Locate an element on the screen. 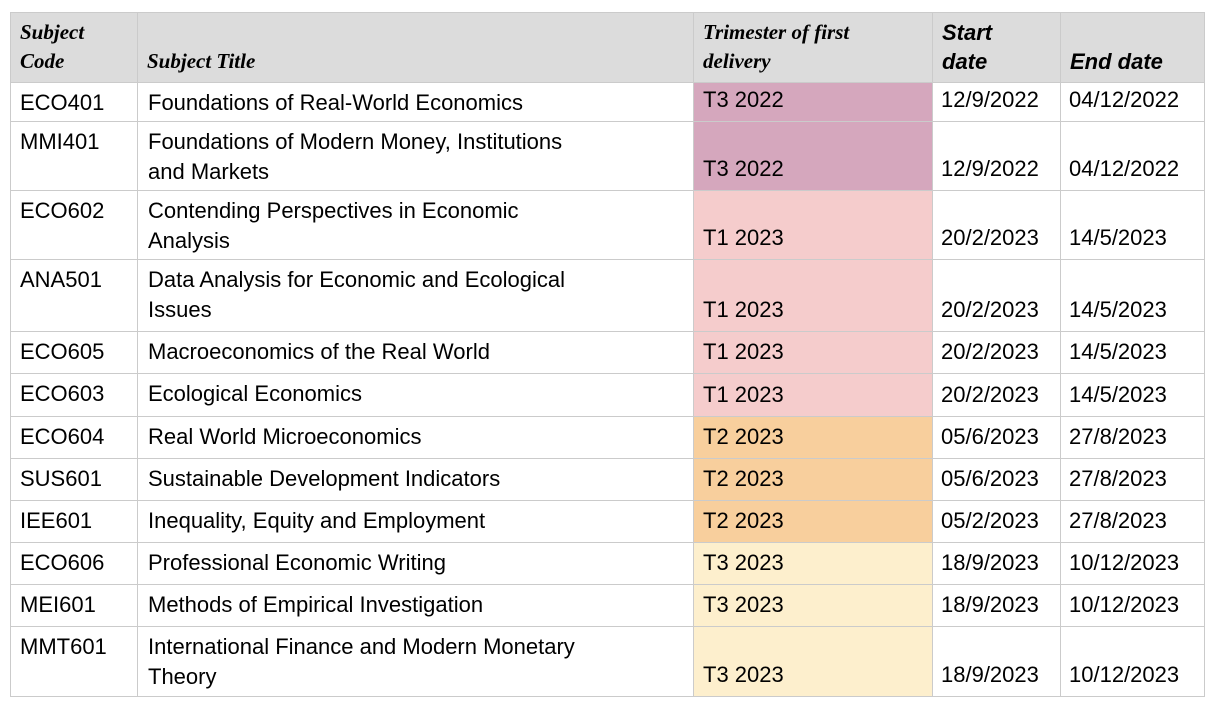  column-header-subject-title: Subject Title is located at coordinates (415, 47).